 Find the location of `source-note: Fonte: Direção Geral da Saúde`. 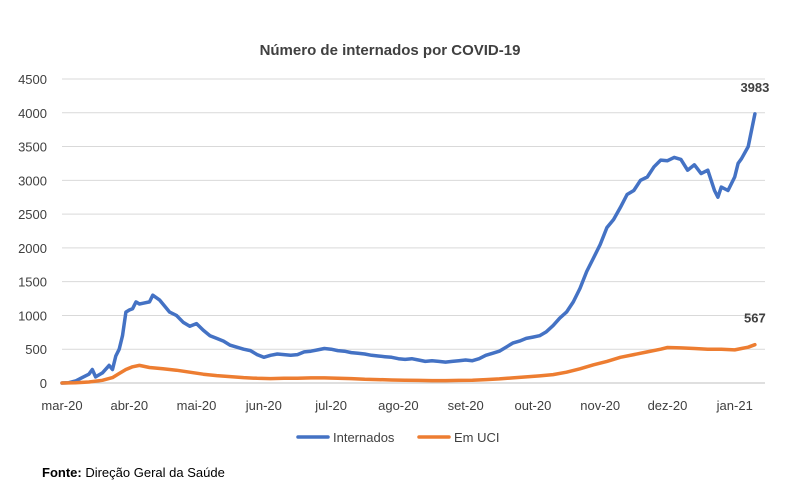

source-note: Fonte: Direção Geral da Saúde is located at coordinates (133, 472).